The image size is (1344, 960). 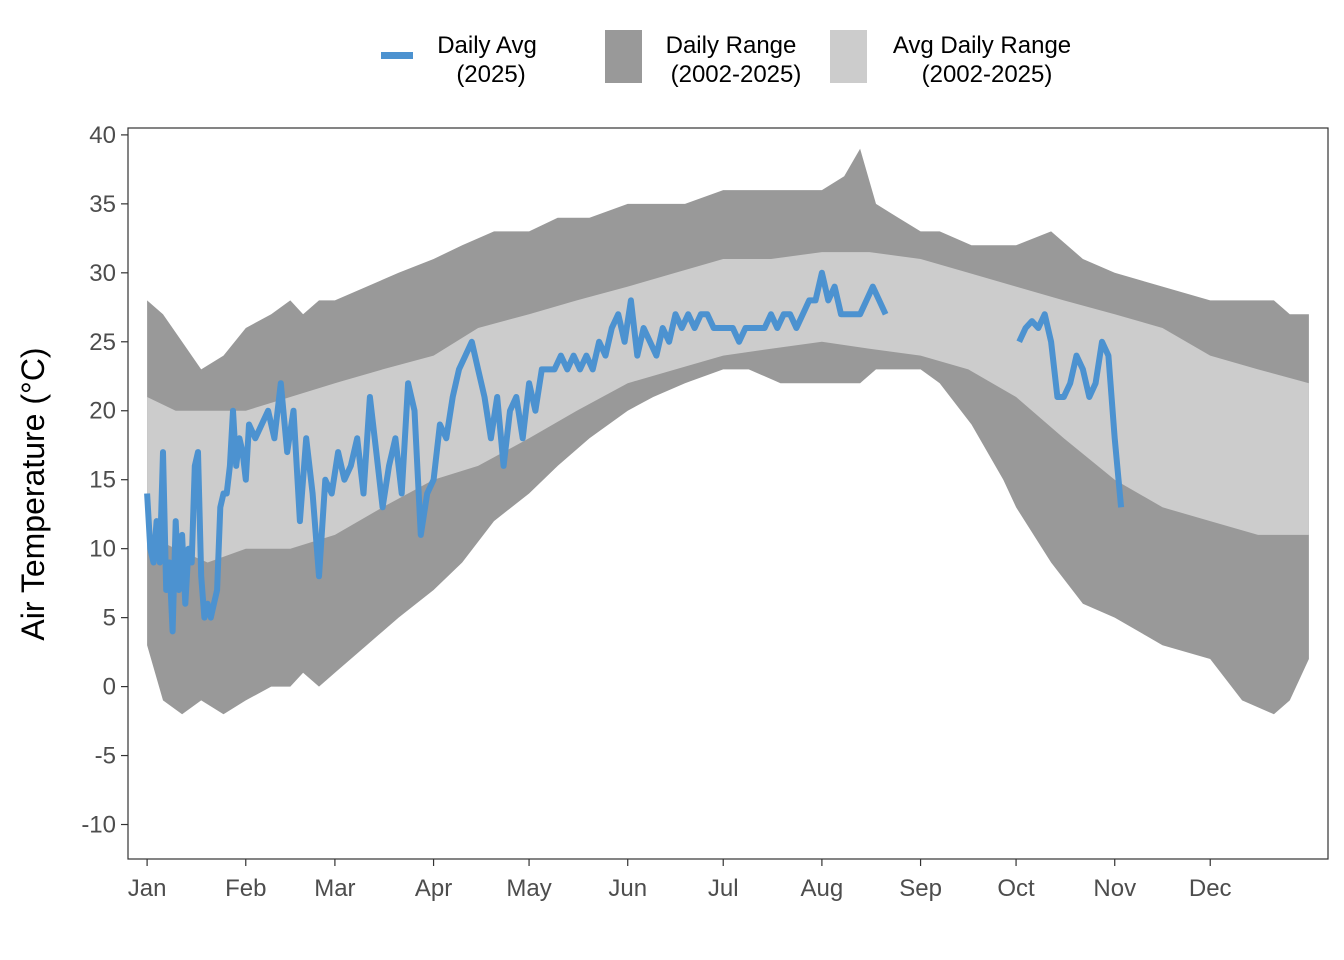 I want to click on legend-label-daily-range: Daily Range, so click(x=731, y=45).